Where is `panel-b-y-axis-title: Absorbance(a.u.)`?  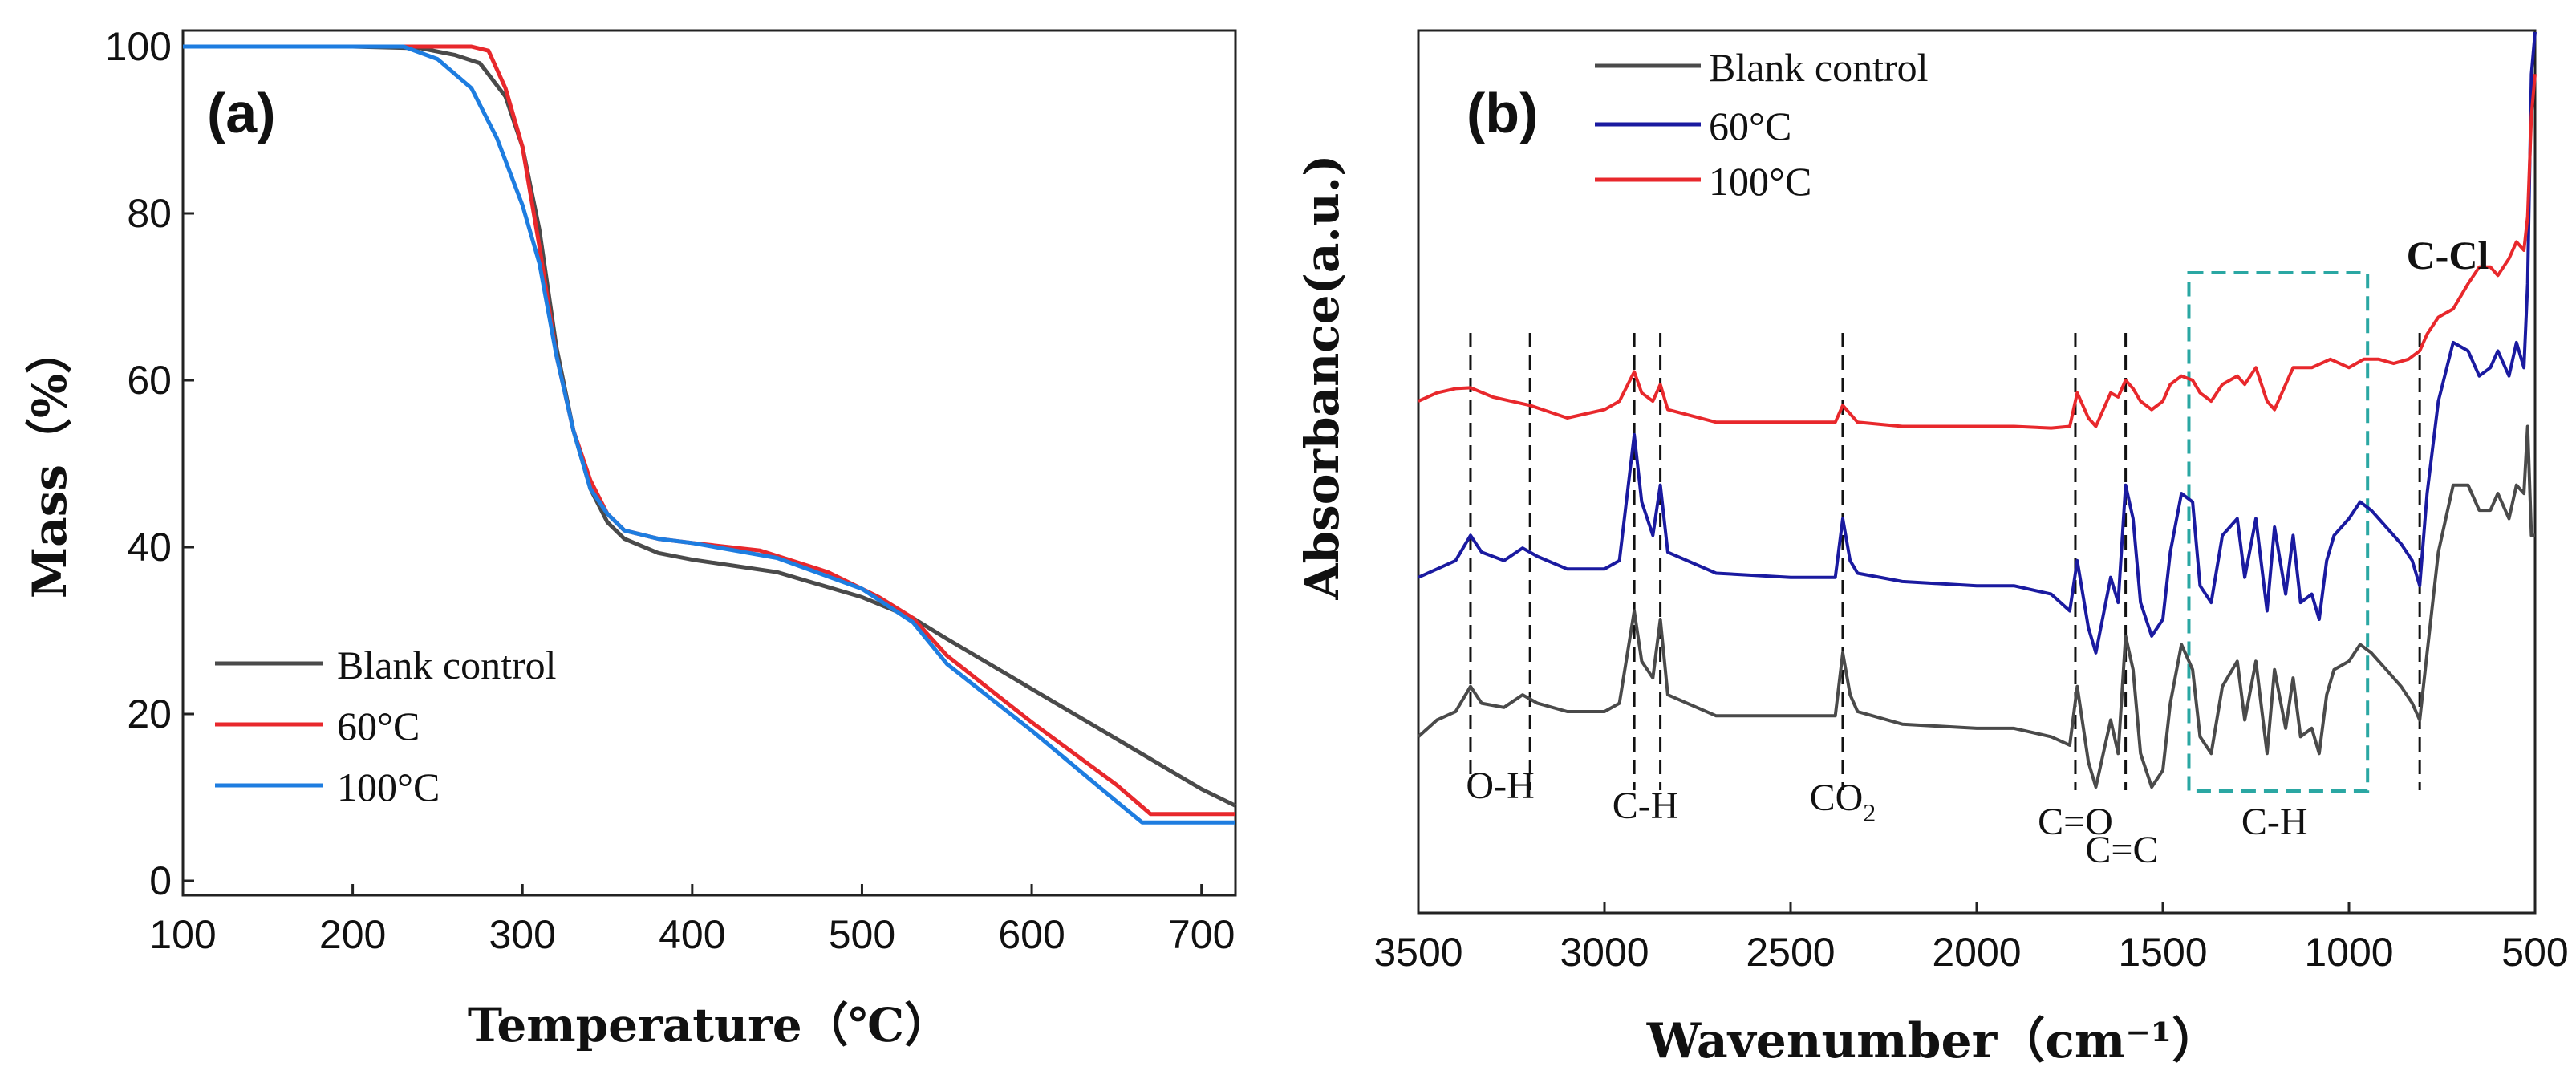 panel-b-y-axis-title: Absorbance(a.u.) is located at coordinates (1322, 378).